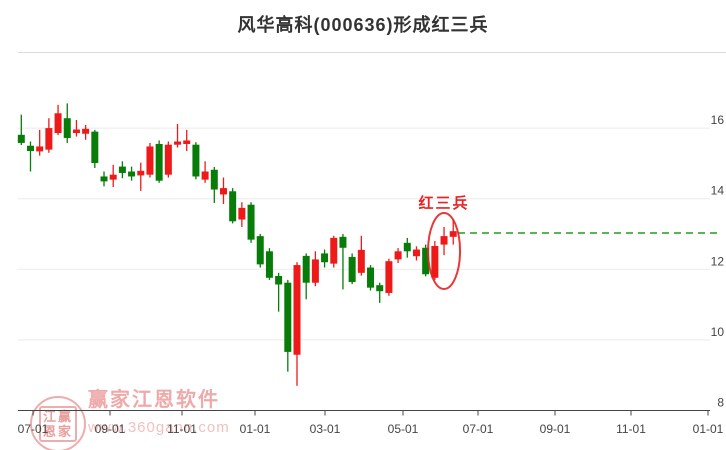 The height and width of the screenshot is (450, 726). I want to click on pattern-highlight-ellipse, so click(444, 251).